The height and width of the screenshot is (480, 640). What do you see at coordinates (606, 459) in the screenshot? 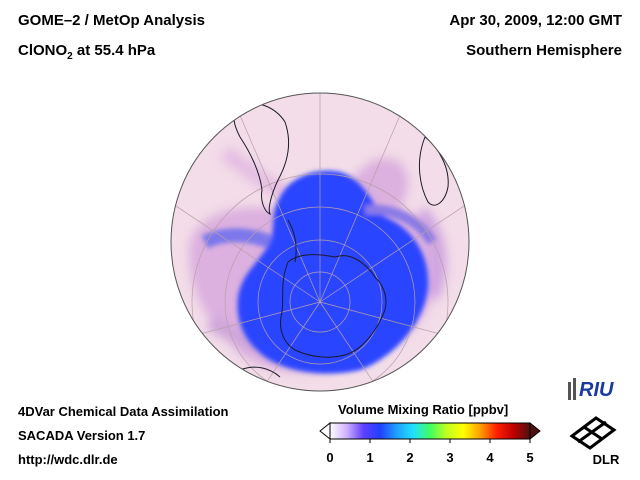
I see `dlr-logo-text: DLR` at bounding box center [606, 459].